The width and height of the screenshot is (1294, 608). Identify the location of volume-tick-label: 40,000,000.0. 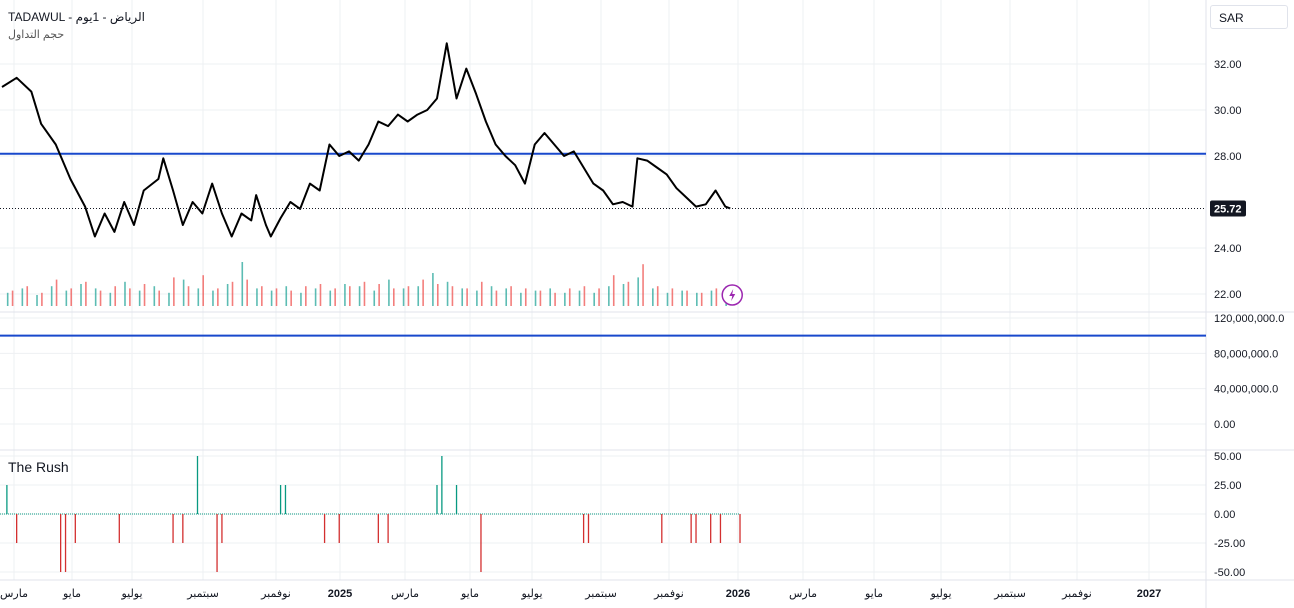
(1246, 390).